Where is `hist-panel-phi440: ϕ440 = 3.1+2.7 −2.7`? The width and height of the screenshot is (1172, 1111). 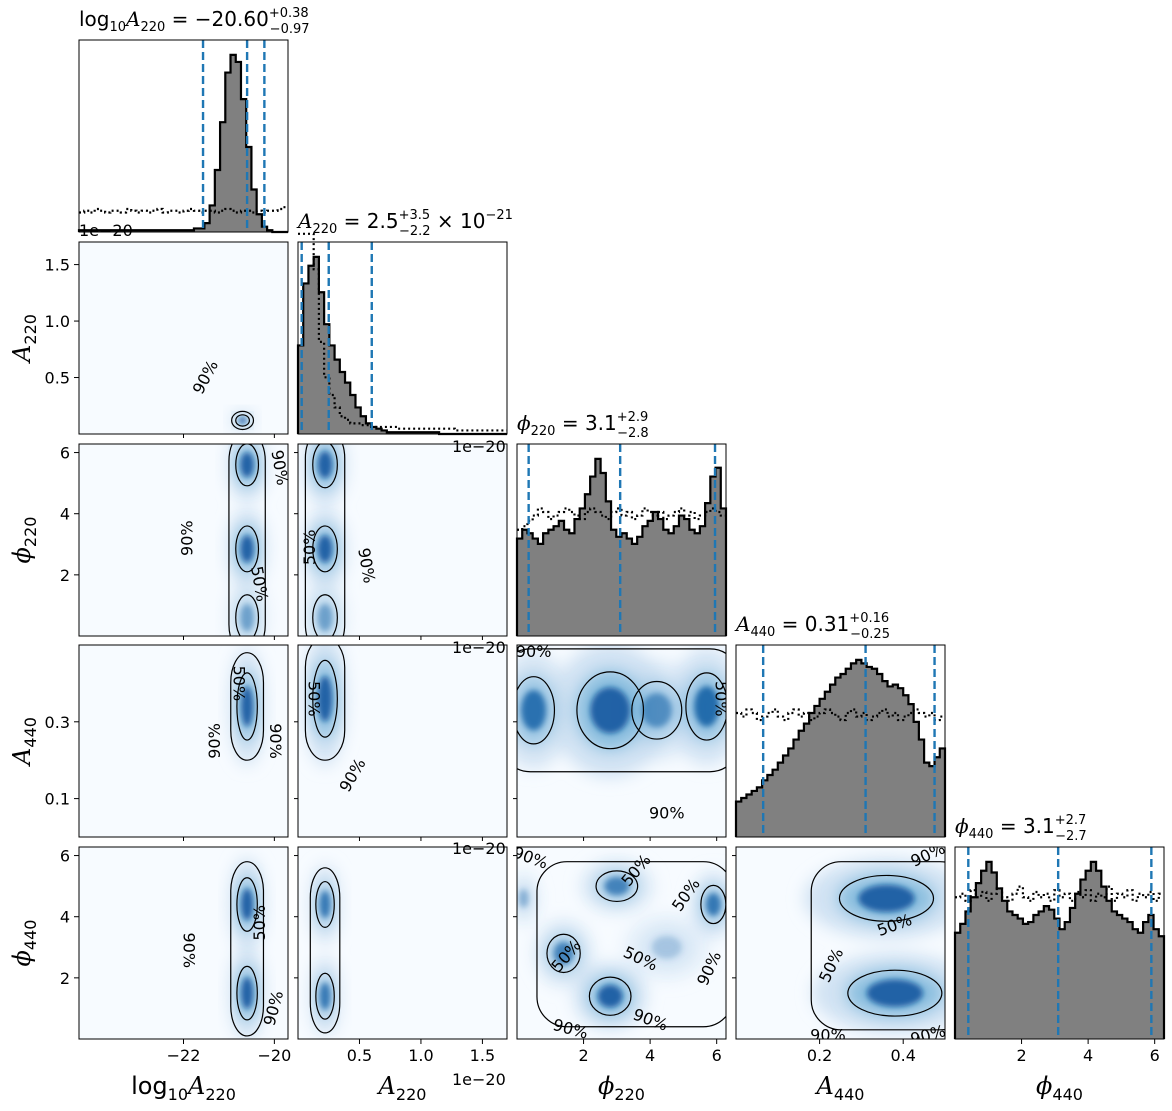
hist-panel-phi440: ϕ440 = 3.1+2.7 −2.7 is located at coordinates (1059, 926).